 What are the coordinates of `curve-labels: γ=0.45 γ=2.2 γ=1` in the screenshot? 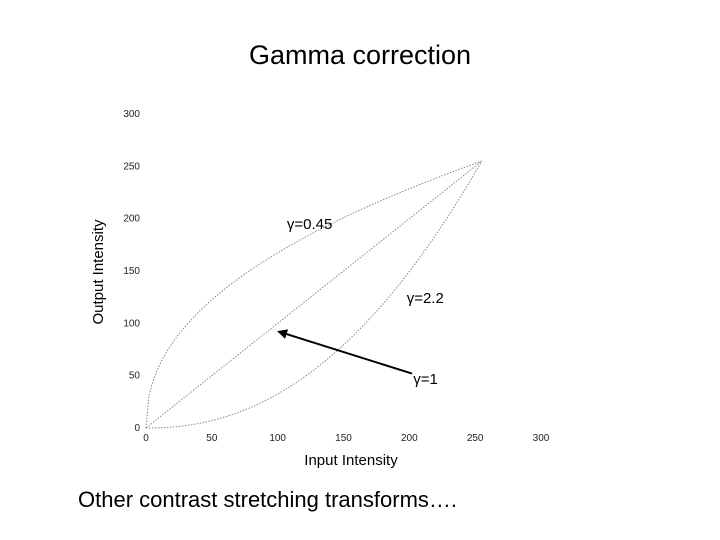 It's located at (365, 302).